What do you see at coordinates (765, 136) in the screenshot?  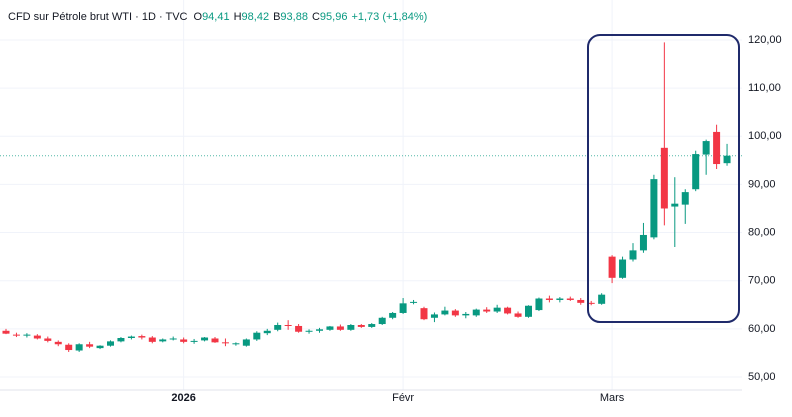 I see `y-tick-label: 100,00` at bounding box center [765, 136].